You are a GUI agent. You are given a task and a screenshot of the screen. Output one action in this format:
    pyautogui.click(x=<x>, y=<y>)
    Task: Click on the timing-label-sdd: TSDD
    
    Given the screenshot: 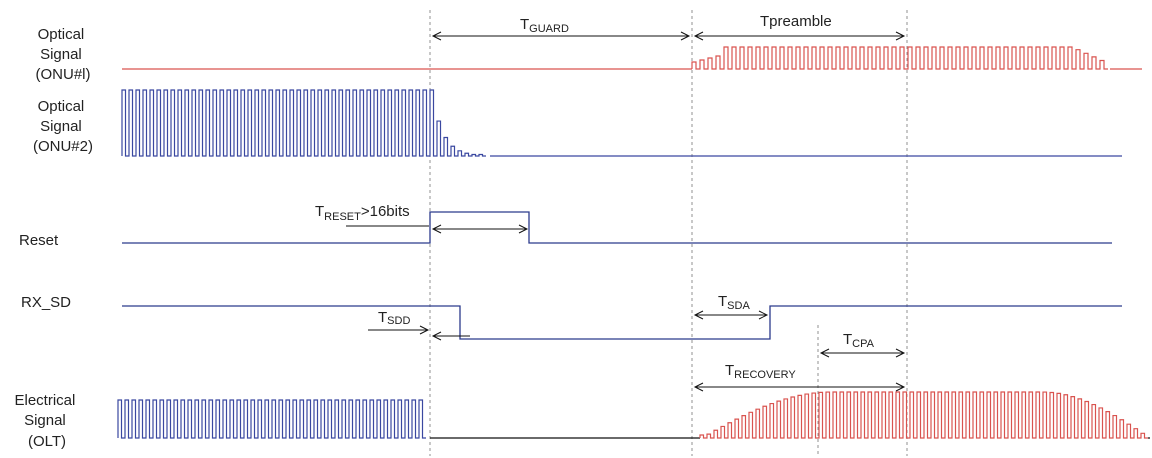 What is the action you would take?
    pyautogui.click(x=394, y=318)
    